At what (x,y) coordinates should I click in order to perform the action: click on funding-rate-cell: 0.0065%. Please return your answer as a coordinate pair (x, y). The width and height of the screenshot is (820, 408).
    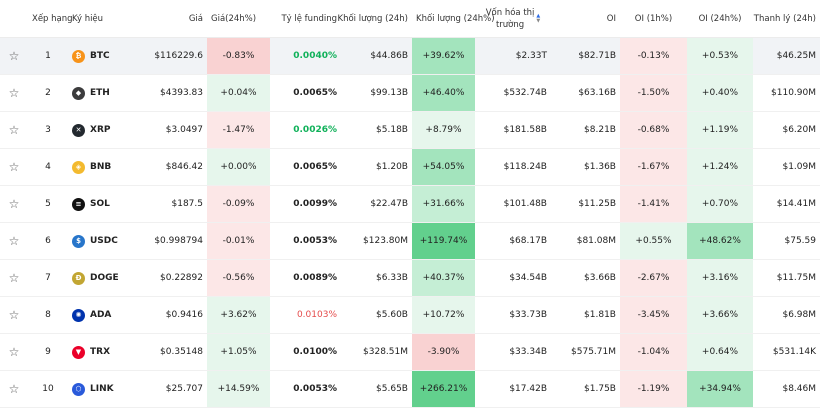
    Looking at the image, I should click on (315, 93).